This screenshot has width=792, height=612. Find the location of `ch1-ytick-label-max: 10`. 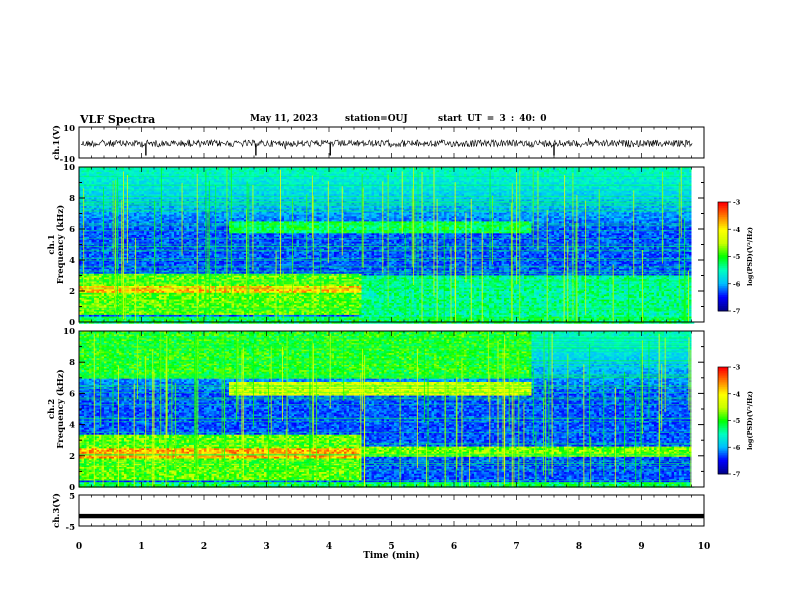

ch1-ytick-label-max: 10 is located at coordinates (69, 129).